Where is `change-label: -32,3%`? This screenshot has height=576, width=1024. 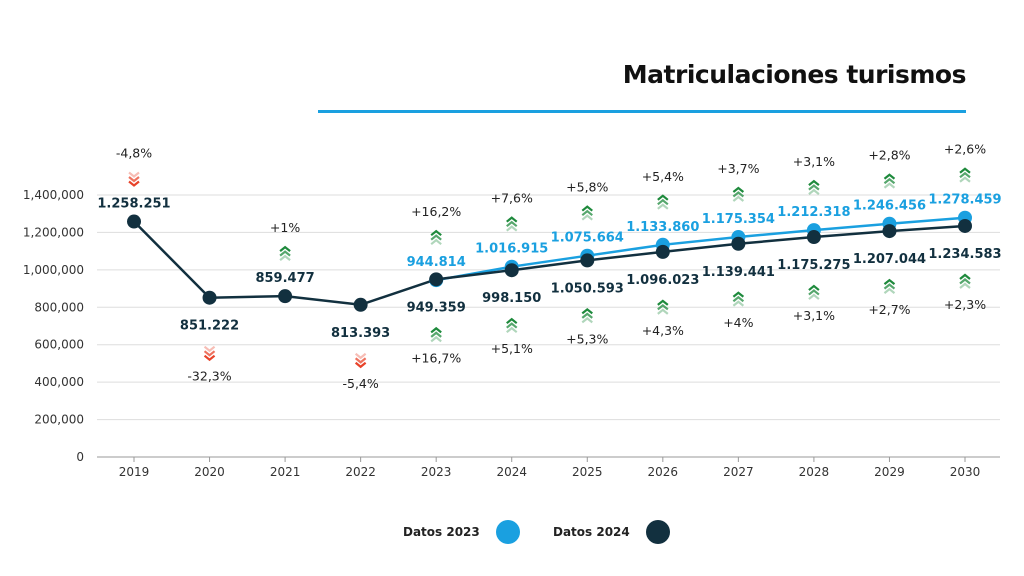
change-label: -32,3% is located at coordinates (209, 376).